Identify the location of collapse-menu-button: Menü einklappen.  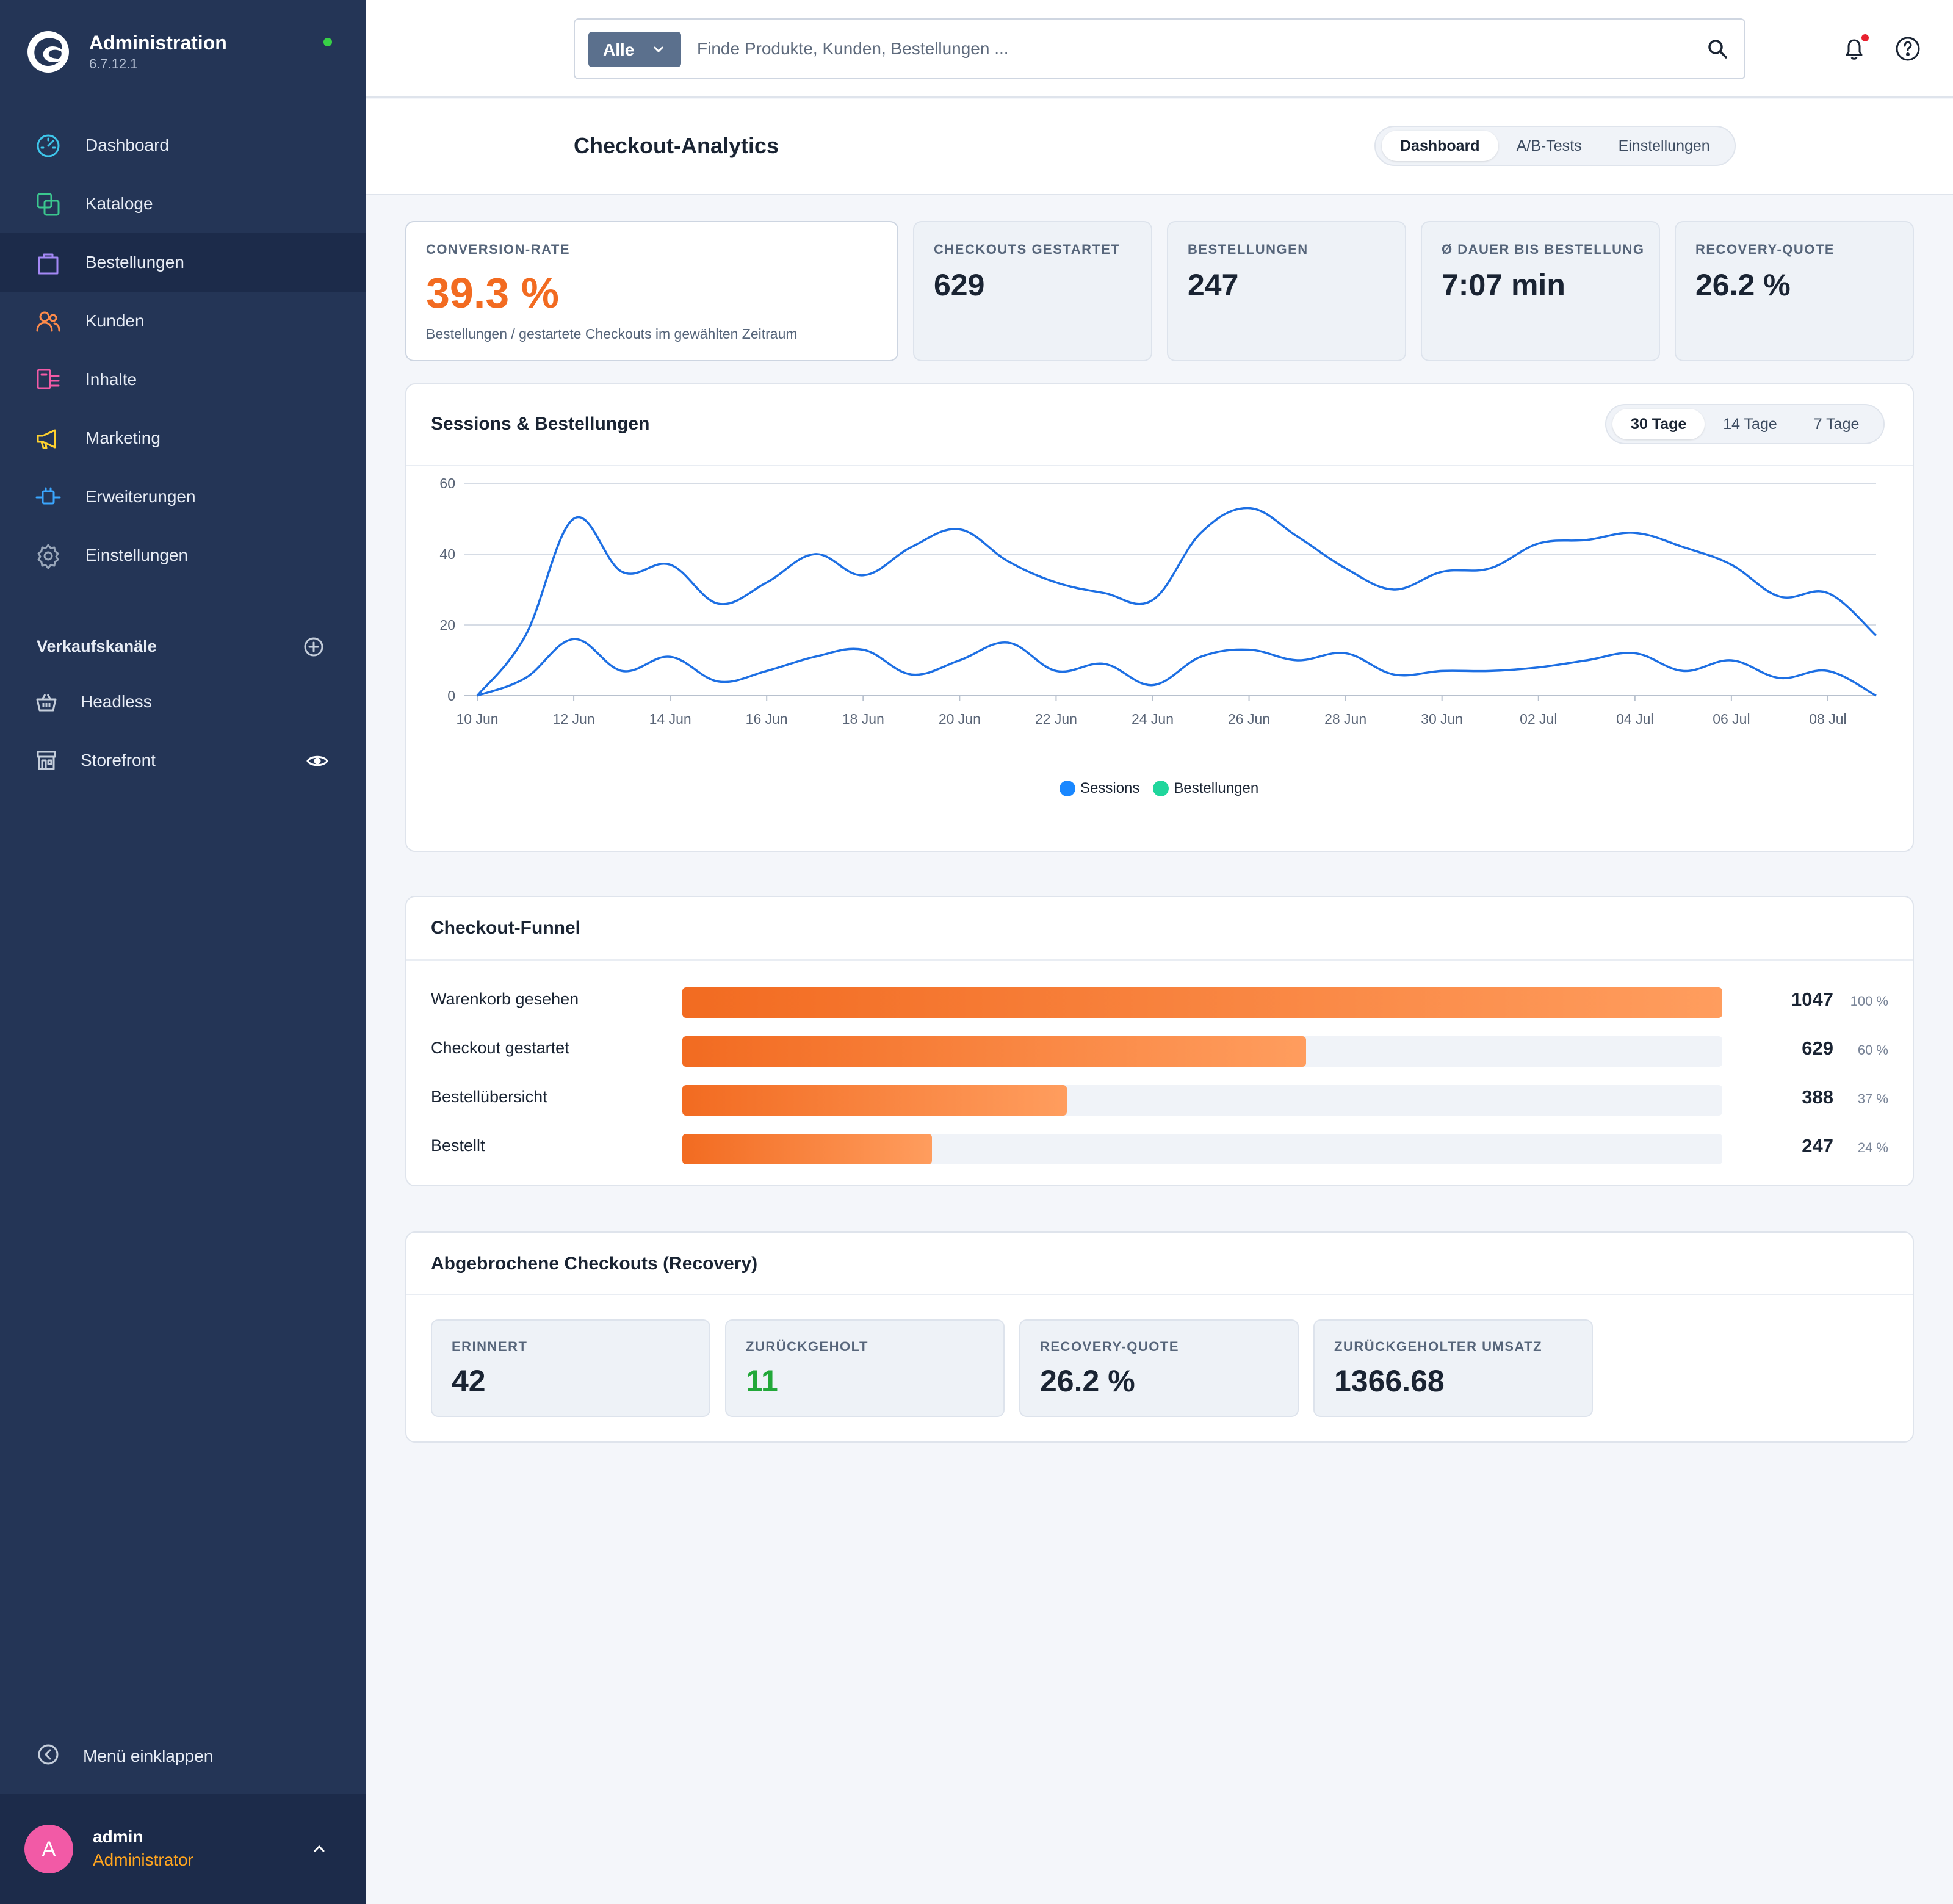
(190, 1755).